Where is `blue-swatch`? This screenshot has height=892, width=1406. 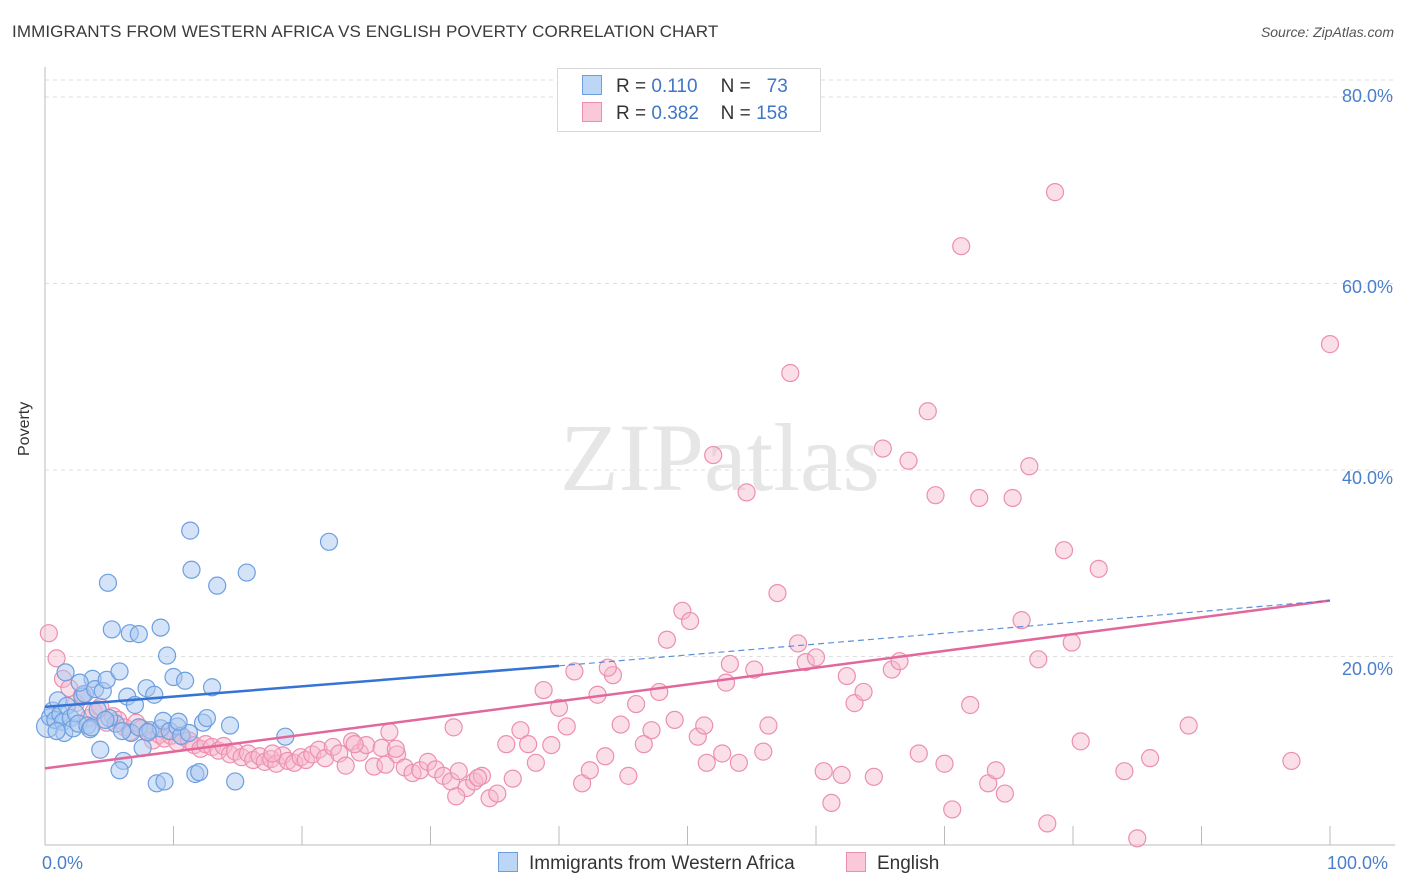 blue-swatch is located at coordinates (592, 85).